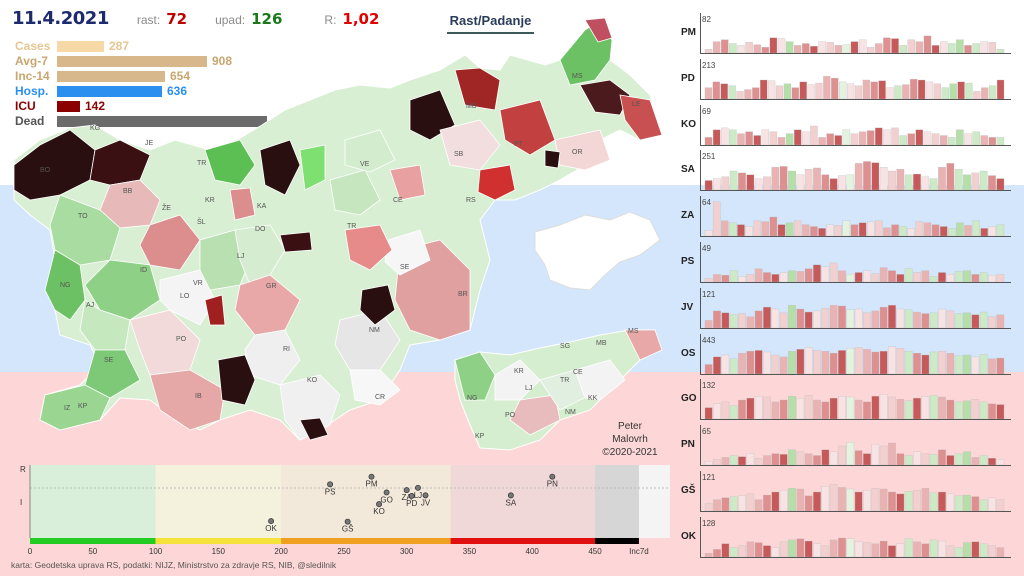 The height and width of the screenshot is (576, 1024). Describe the element at coordinates (375, 387) in the screenshot. I see `region-cr` at that location.